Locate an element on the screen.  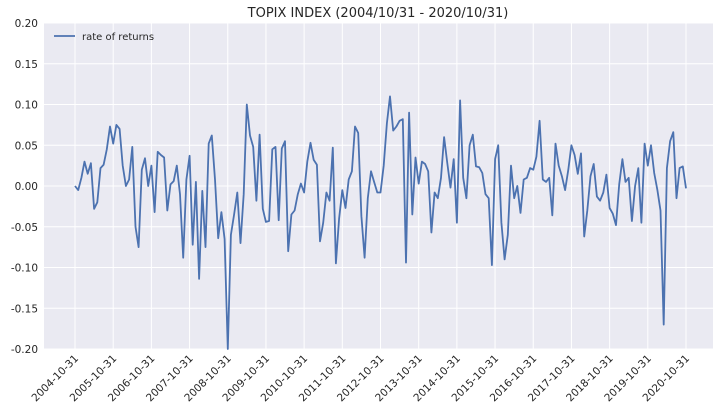
y-tick-label: 0.20 is located at coordinates (26, 24).